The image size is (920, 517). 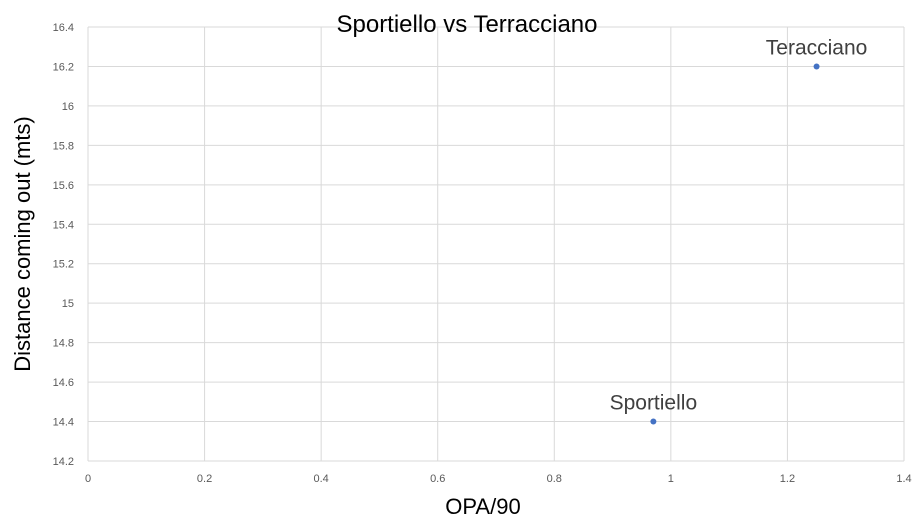 I want to click on data-label-teracciano: Teracciano, so click(x=817, y=47).